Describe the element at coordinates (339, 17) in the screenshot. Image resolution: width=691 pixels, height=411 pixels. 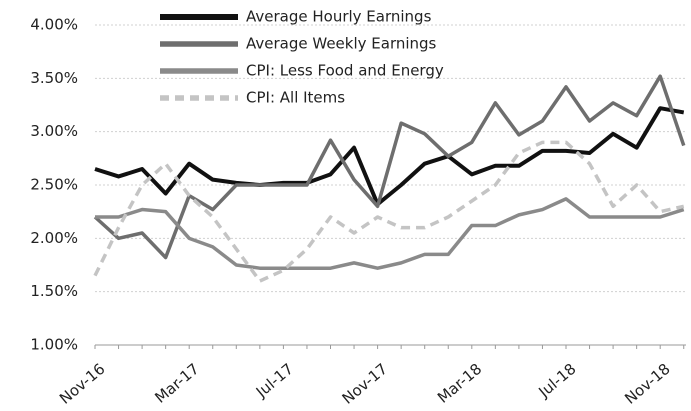
I see `legend-label: Average Hourly Earnings` at that location.